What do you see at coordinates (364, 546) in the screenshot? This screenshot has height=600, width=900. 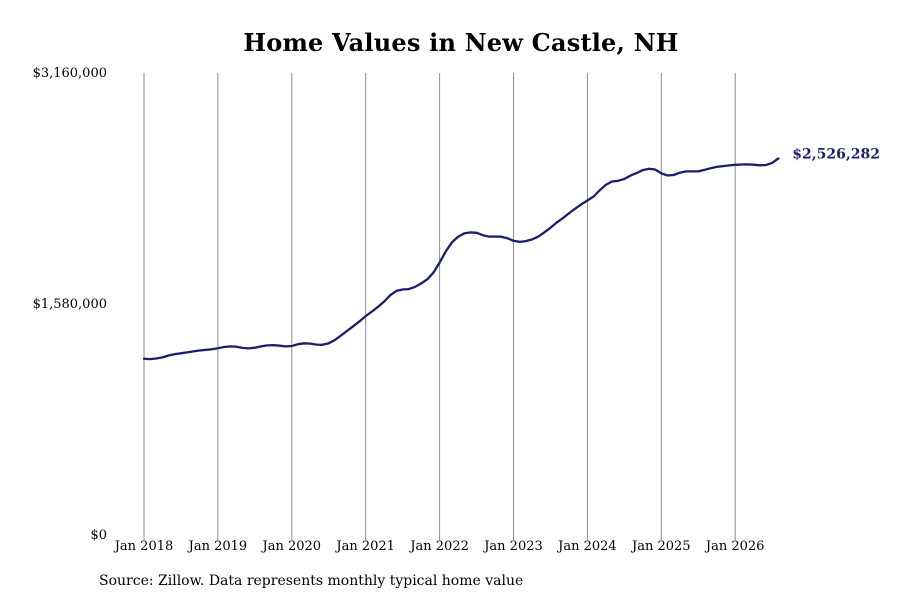 I see `x-tick-label: Jan 2021` at bounding box center [364, 546].